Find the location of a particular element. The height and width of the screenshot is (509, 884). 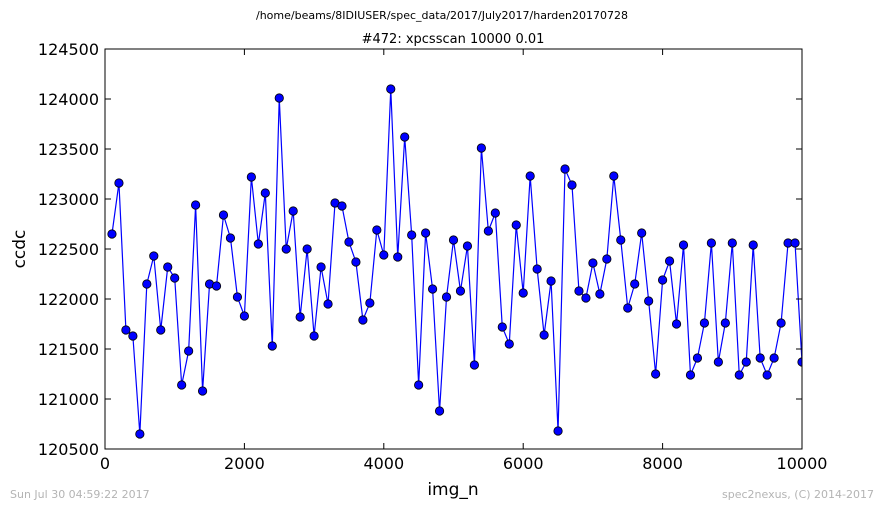

x-tick-label: 4000 is located at coordinates (383, 463).